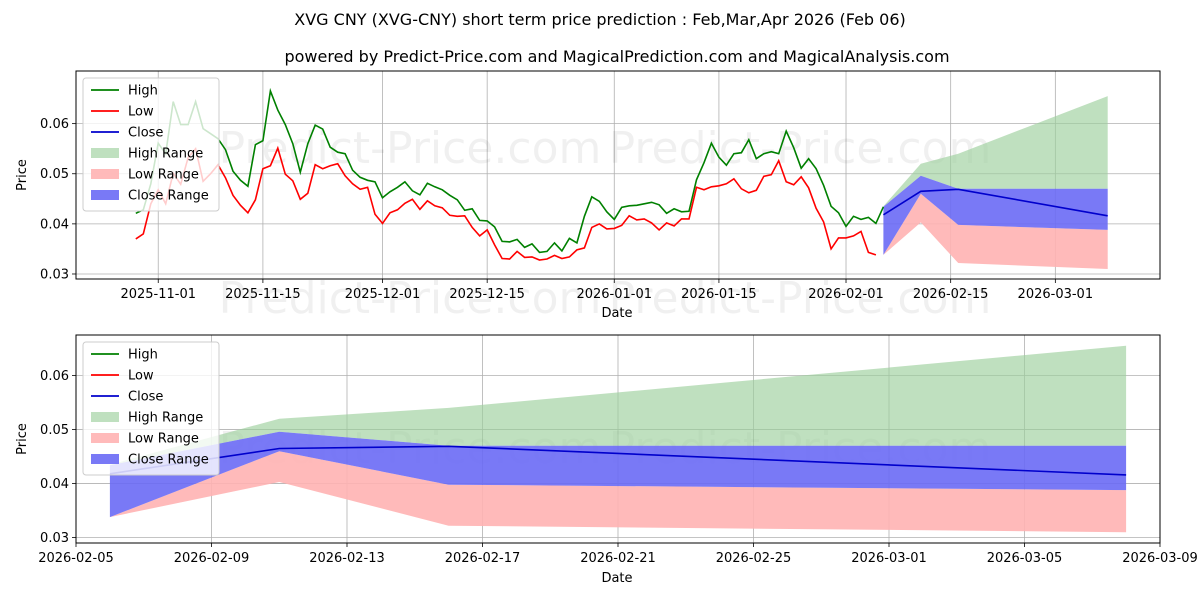 The height and width of the screenshot is (600, 1200). Describe the element at coordinates (754, 558) in the screenshot. I see `x-tick-label: 2026-02-25` at that location.